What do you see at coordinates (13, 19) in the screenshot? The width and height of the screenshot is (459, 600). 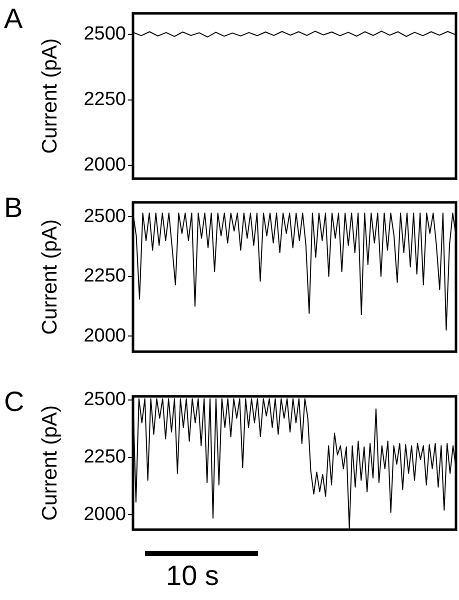 I see `chart-title: A` at bounding box center [13, 19].